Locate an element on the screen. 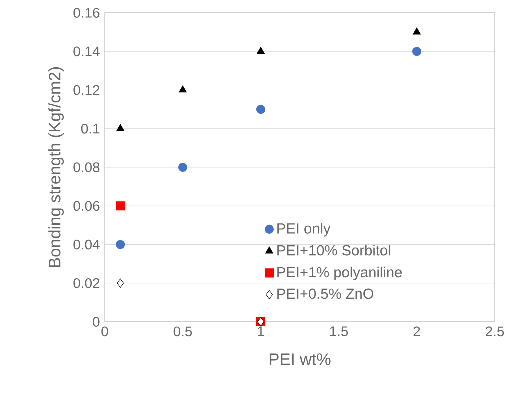 This screenshot has height=403, width=512. y-tick-label: 0.16 is located at coordinates (87, 13).